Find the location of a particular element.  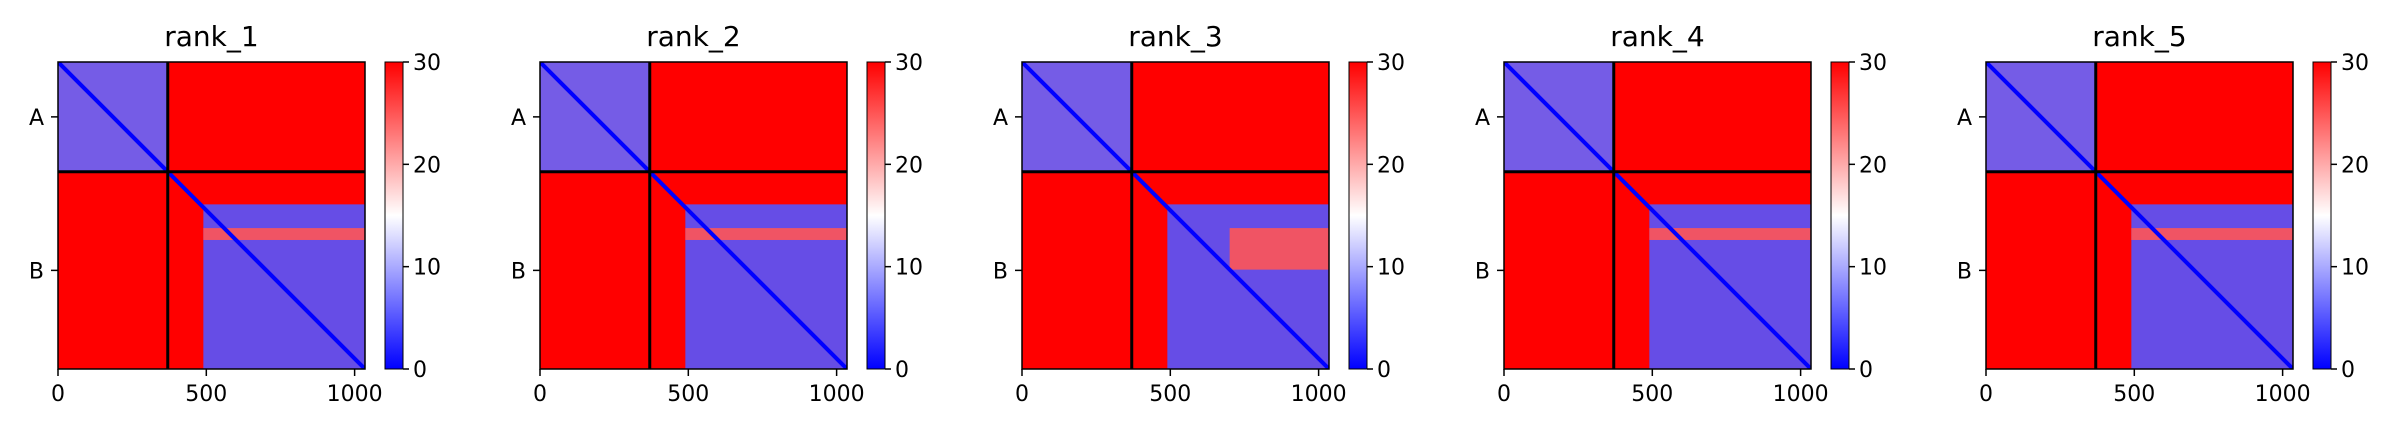

panel-title: rank_5 is located at coordinates (2139, 36).